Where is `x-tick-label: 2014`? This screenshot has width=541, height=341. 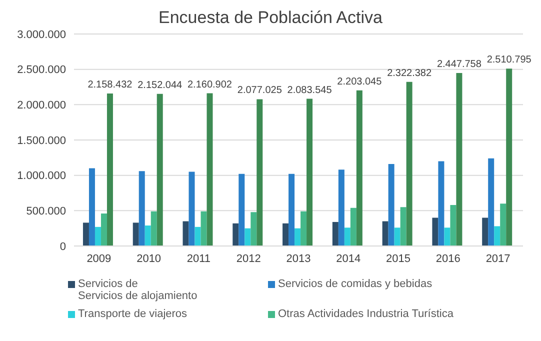 x-tick-label: 2014 is located at coordinates (348, 258).